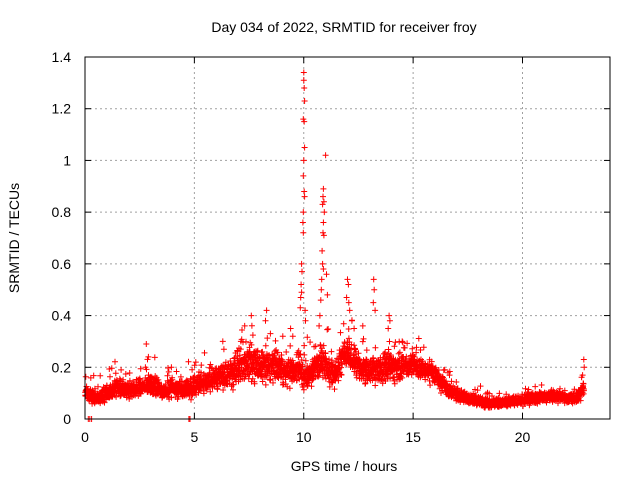 The height and width of the screenshot is (480, 640). I want to click on x-tick-label: 5, so click(194, 437).